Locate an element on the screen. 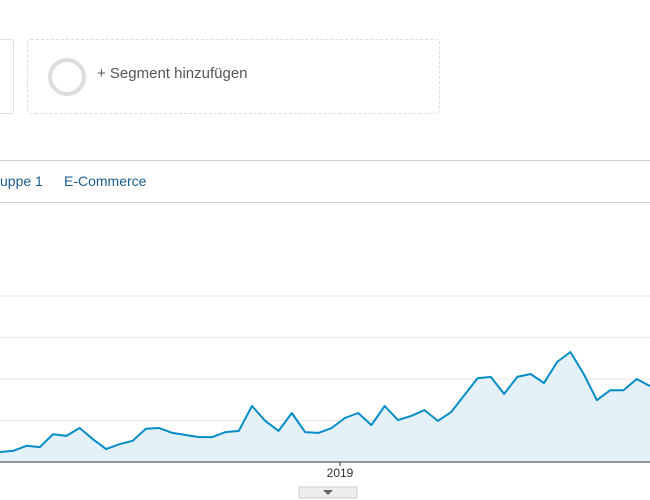 This screenshot has width=650, height=500. tab-bar: uppe 1 E-Commerce is located at coordinates (325, 181).